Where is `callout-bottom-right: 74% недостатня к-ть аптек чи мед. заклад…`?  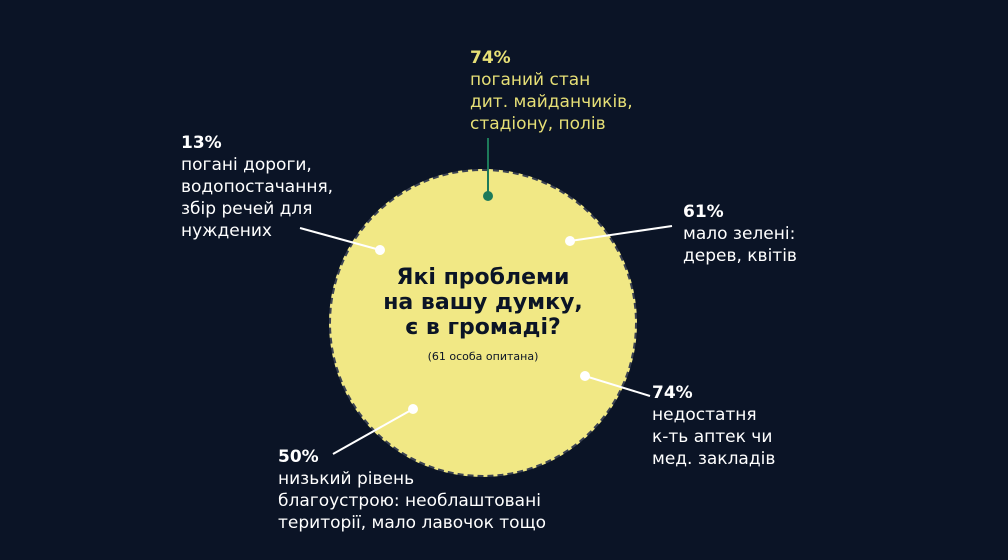
callout-bottom-right: 74% недостатня к-ть аптек чи мед. заклад… is located at coordinates (713, 426).